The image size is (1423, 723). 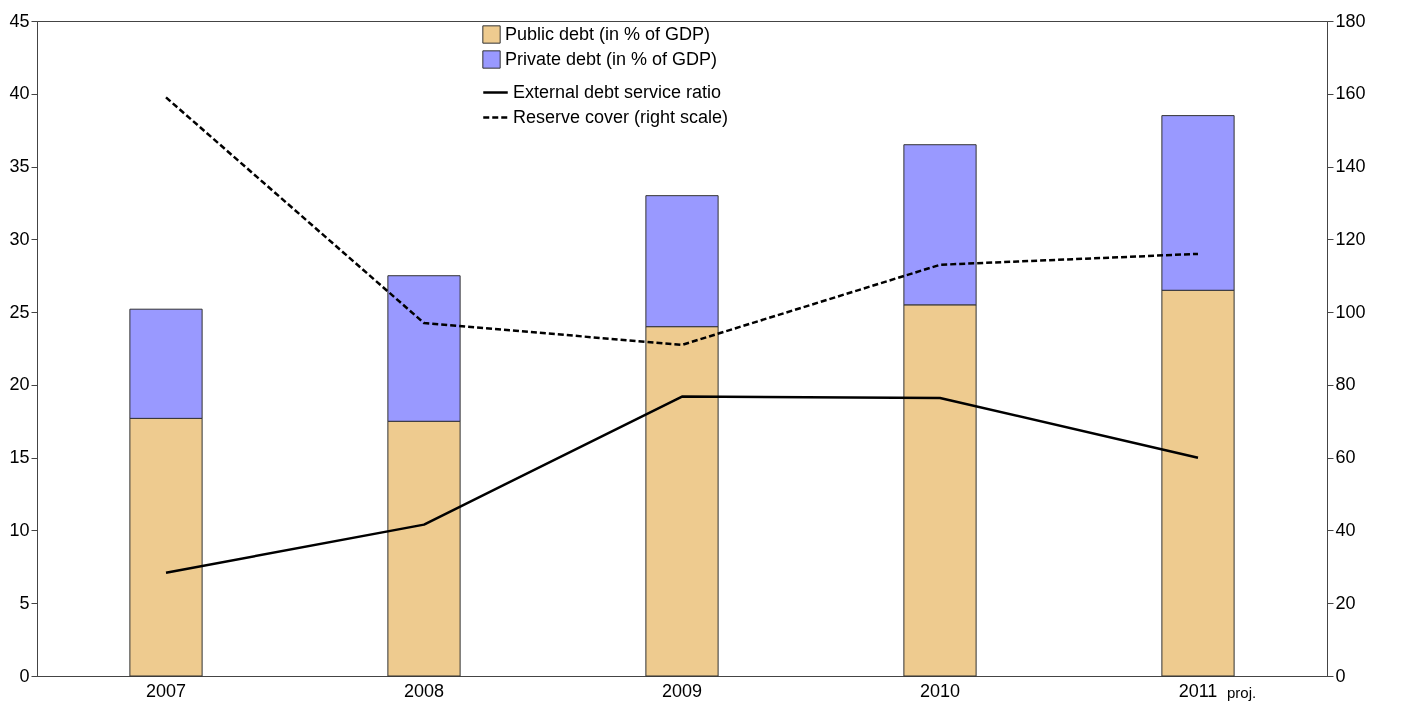 I want to click on y-tick-label: 15, so click(x=19, y=457).